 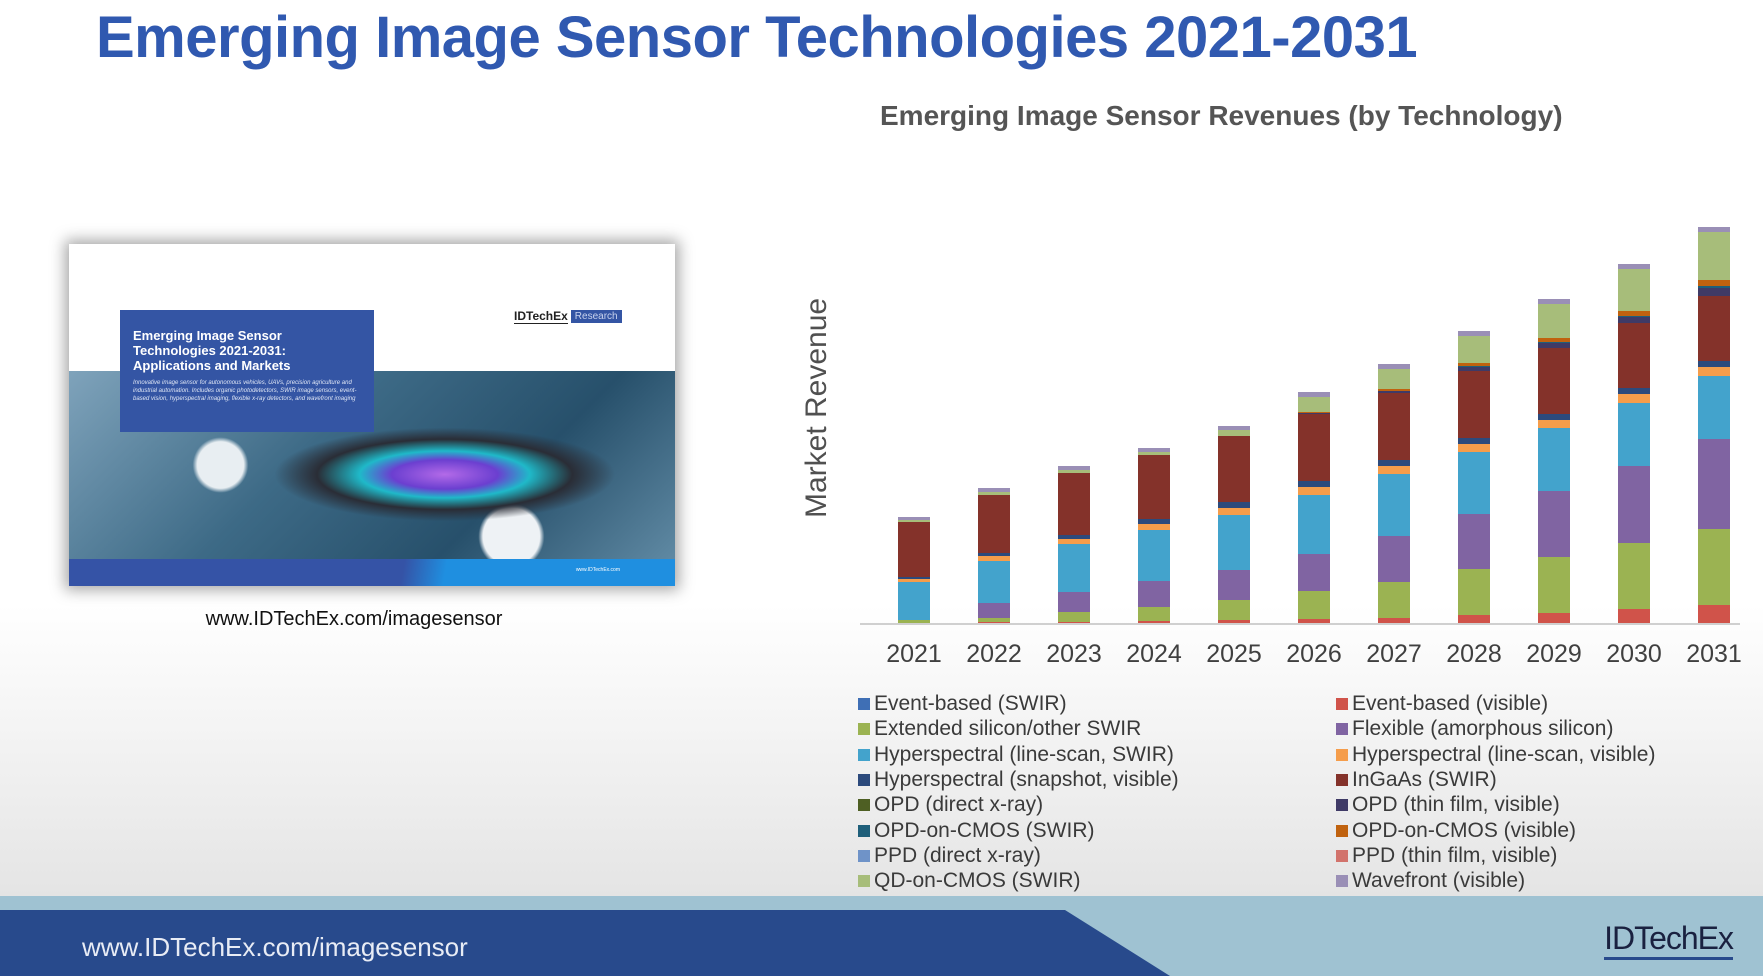 What do you see at coordinates (1474, 729) in the screenshot?
I see `legend-item: Flexible (amorphous silicon)` at bounding box center [1474, 729].